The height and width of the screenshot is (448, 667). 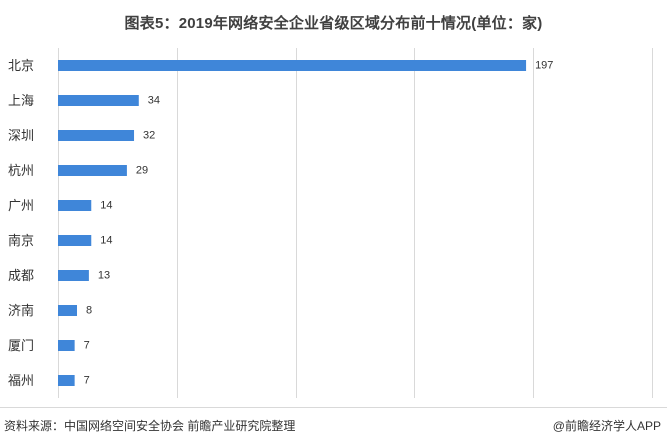 What do you see at coordinates (21, 240) in the screenshot?
I see `category-label: 南京` at bounding box center [21, 240].